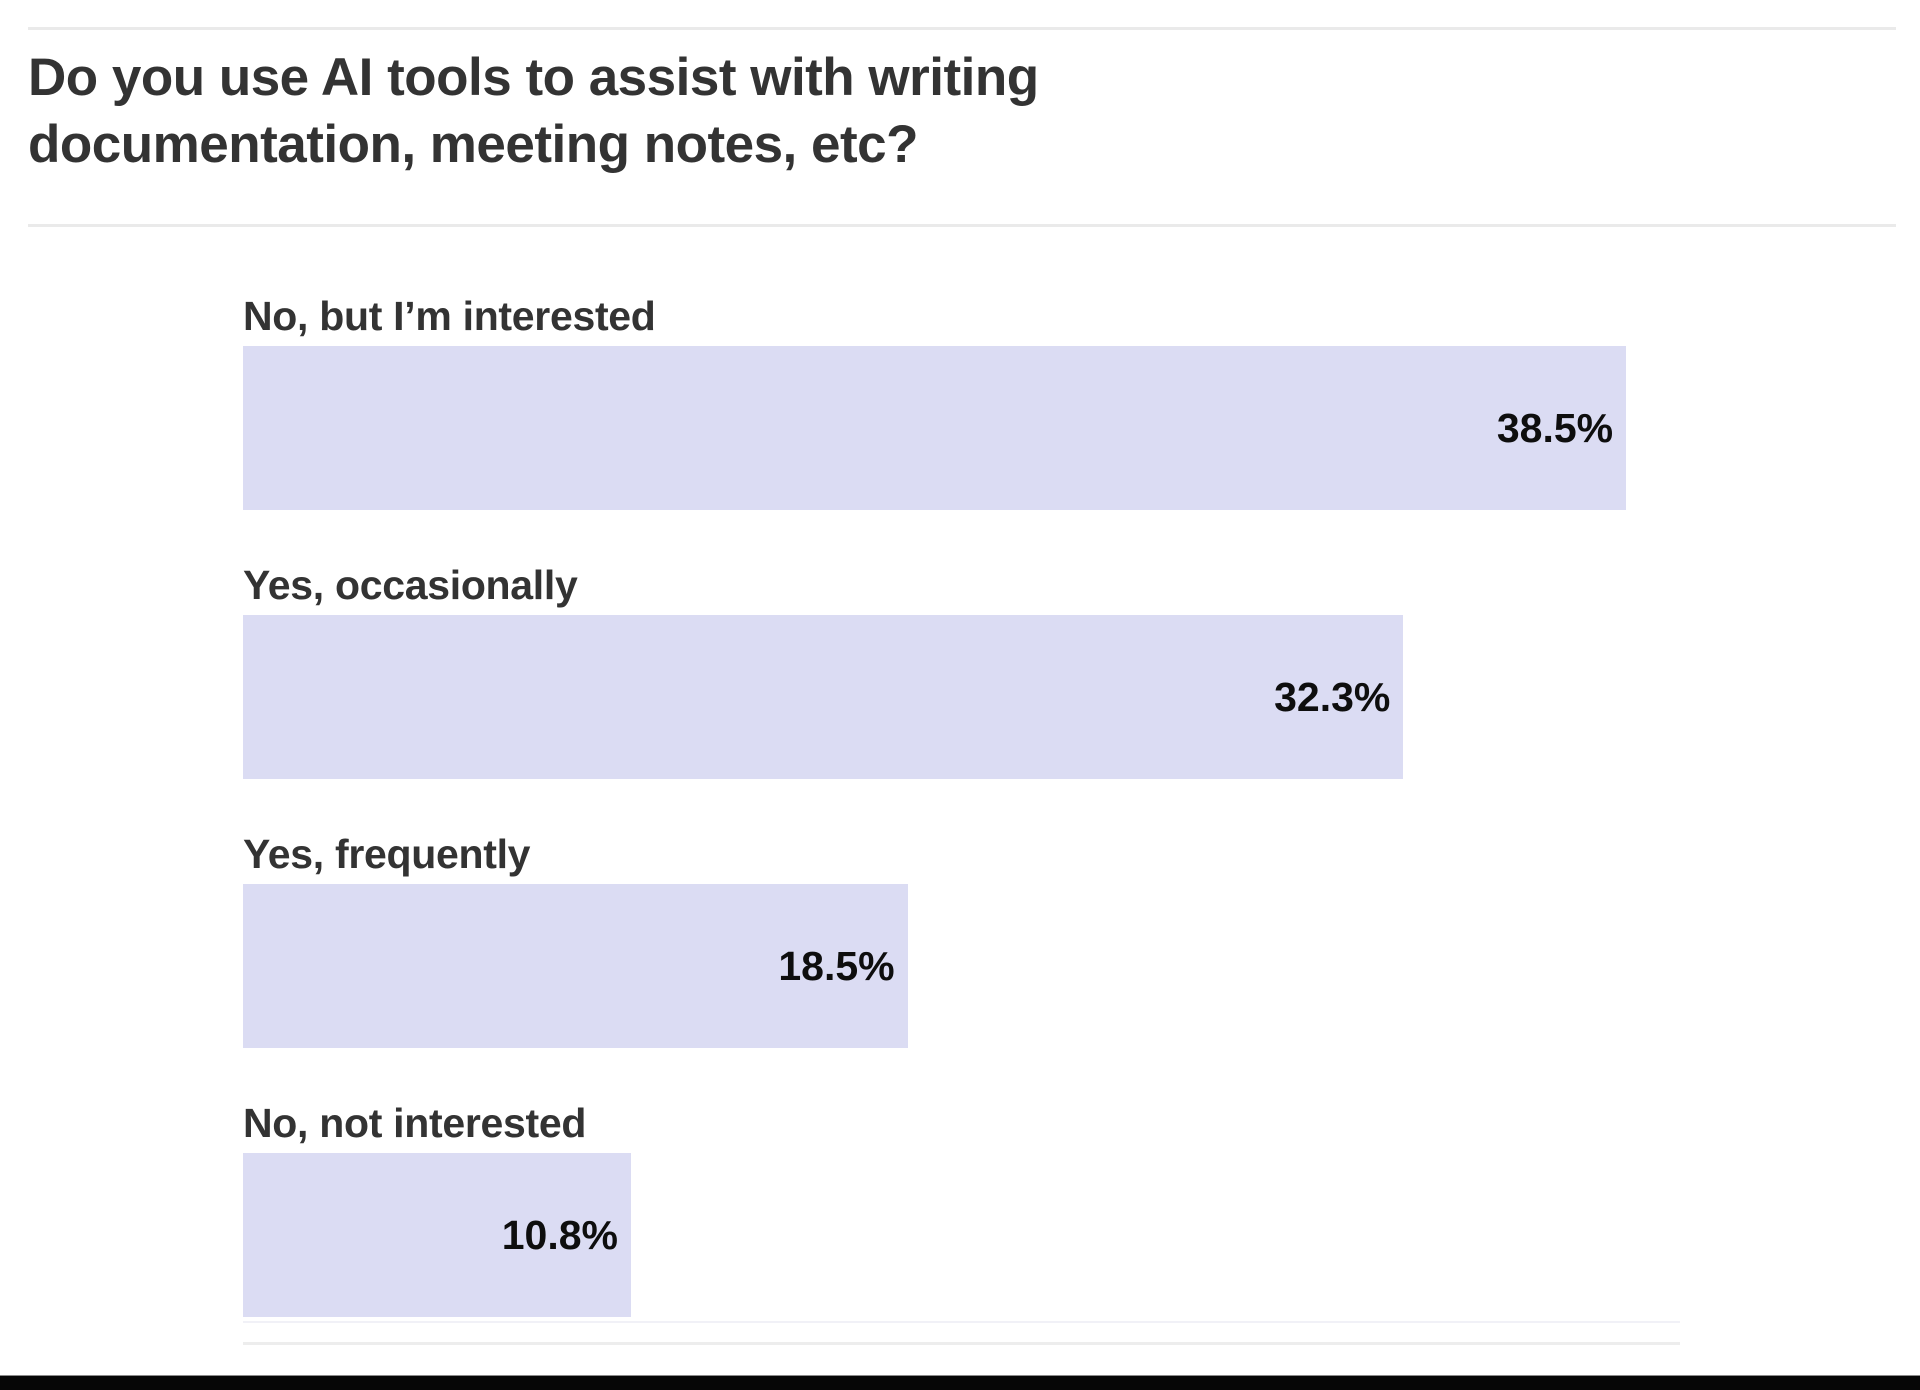 The width and height of the screenshot is (1920, 1390). Describe the element at coordinates (1332, 696) in the screenshot. I see `bar-value-label: 32.3%` at that location.